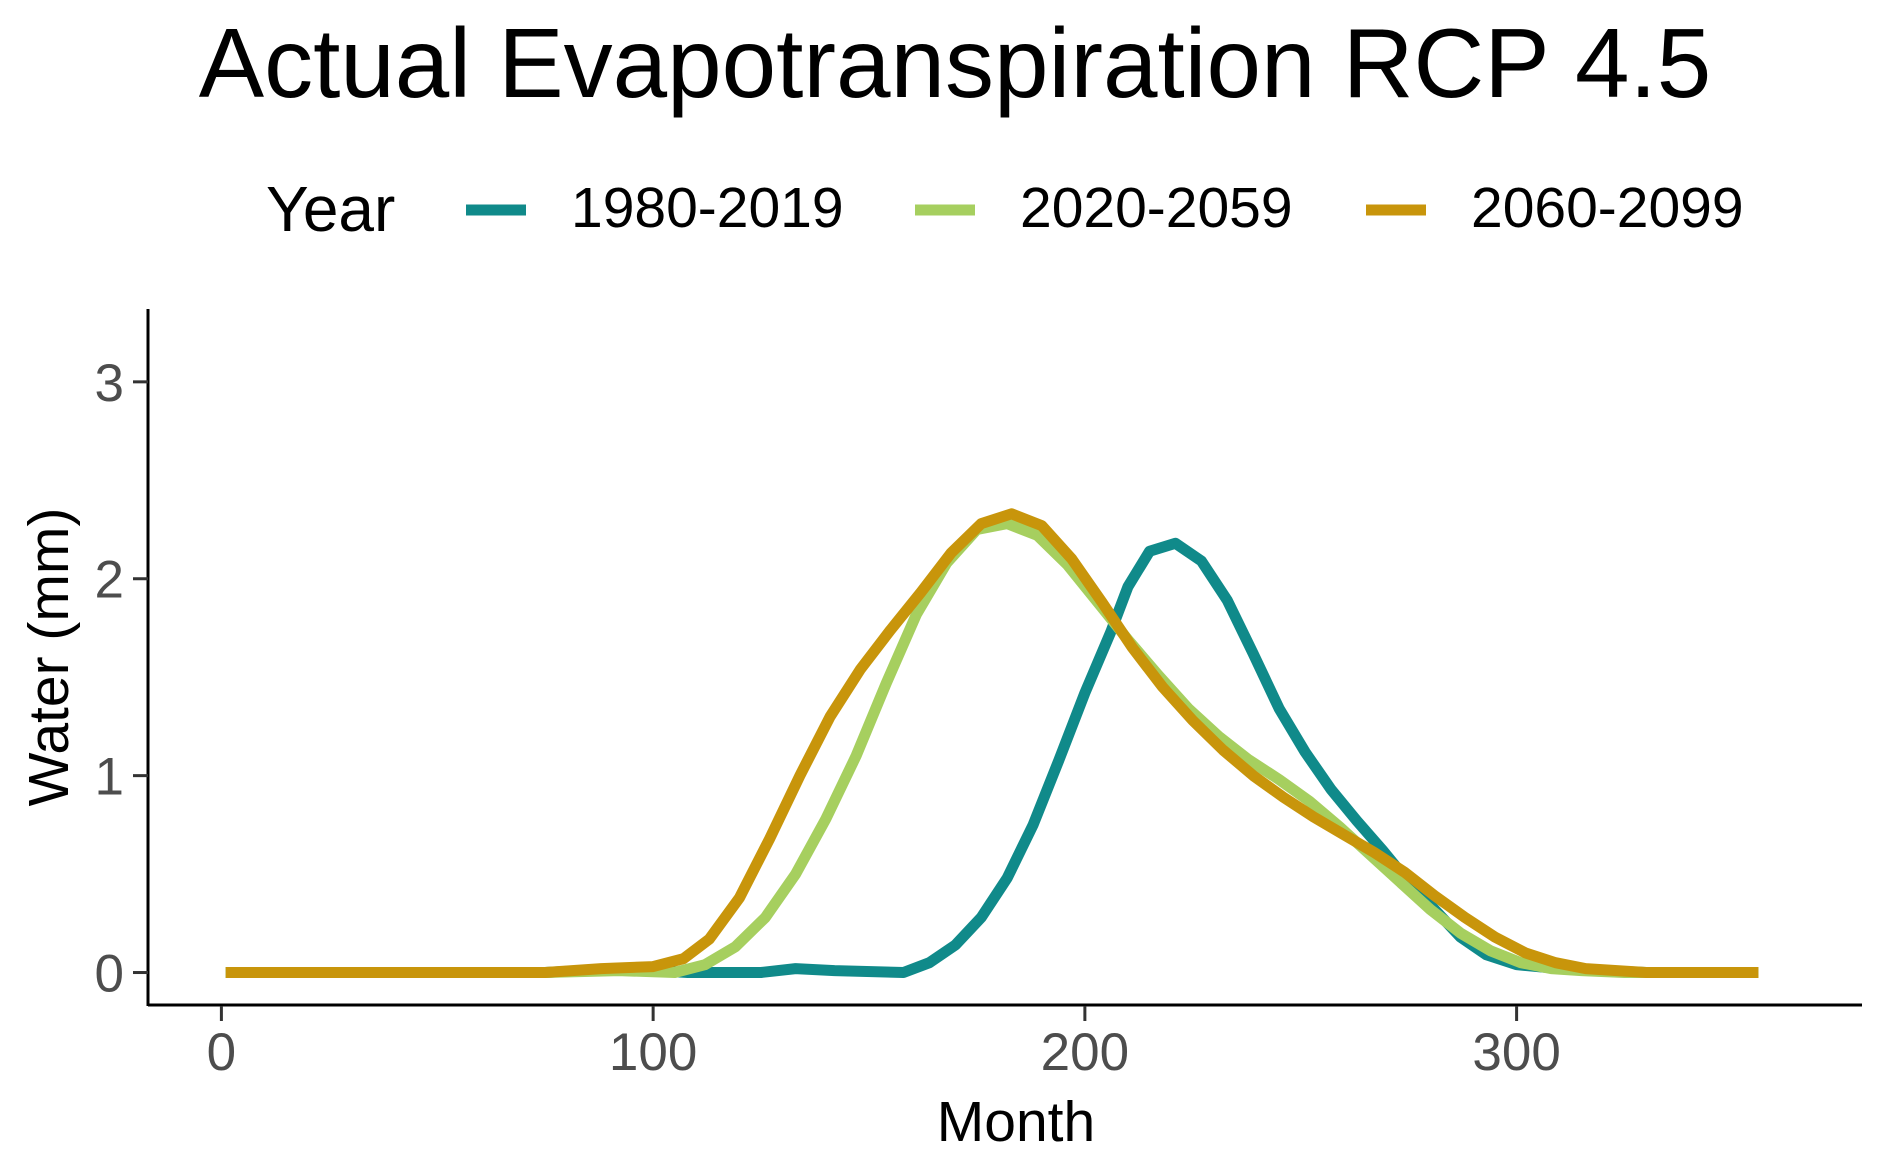  I want to click on legend: Year 1980-2019 2020-2059 2060-2099, so click(1005, 209).